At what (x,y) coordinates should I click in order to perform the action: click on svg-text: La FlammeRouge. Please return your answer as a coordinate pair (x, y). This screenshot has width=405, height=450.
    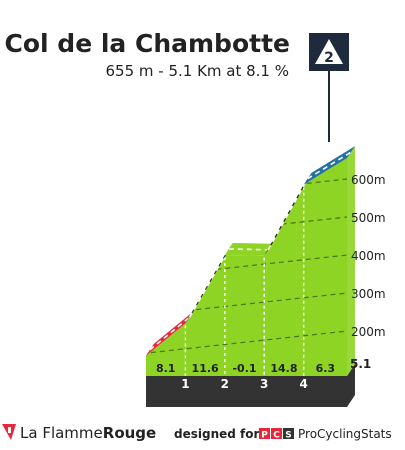
    Looking at the image, I should click on (88, 433).